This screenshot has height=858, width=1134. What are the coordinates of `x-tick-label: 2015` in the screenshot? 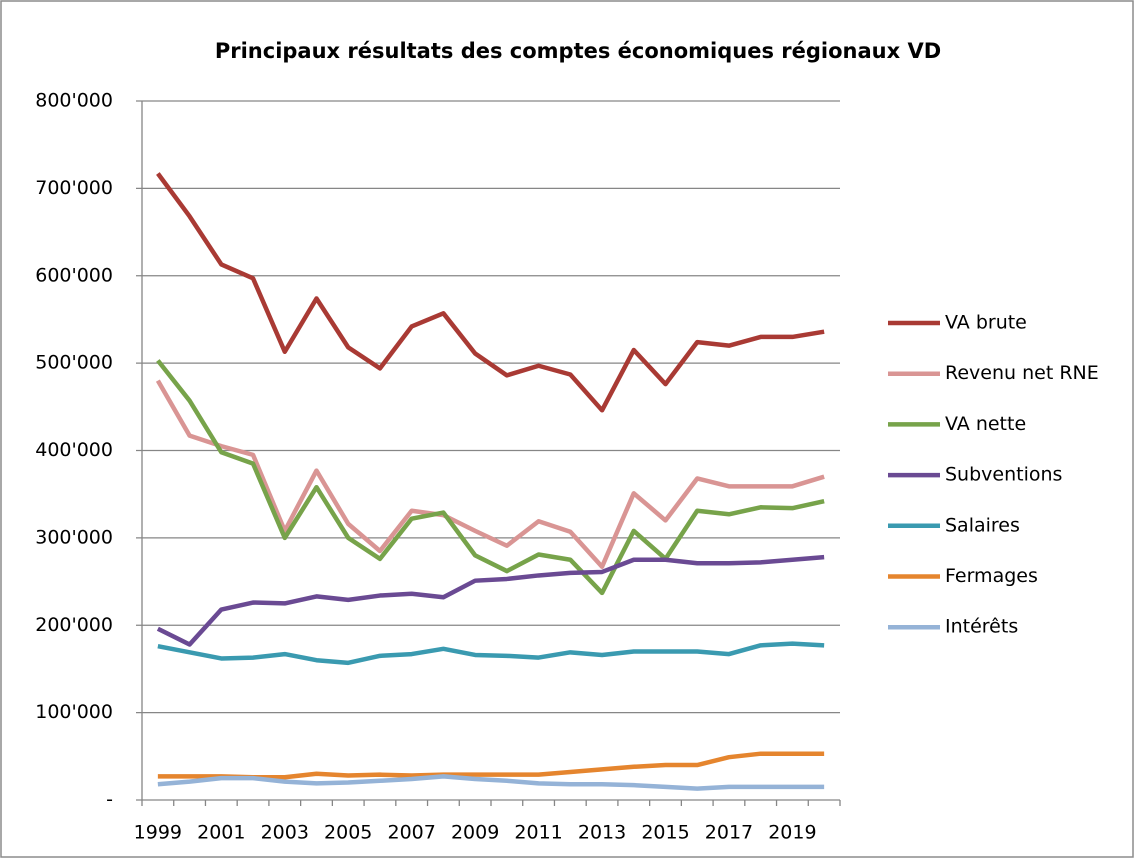 It's located at (665, 833).